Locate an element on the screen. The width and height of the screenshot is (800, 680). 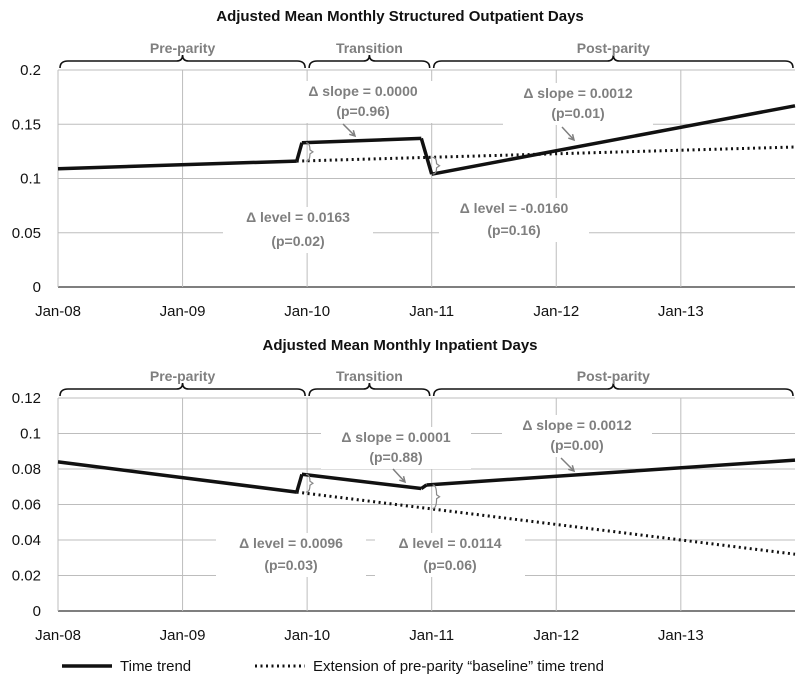
y-tick-label: 0.2 is located at coordinates (30, 70).